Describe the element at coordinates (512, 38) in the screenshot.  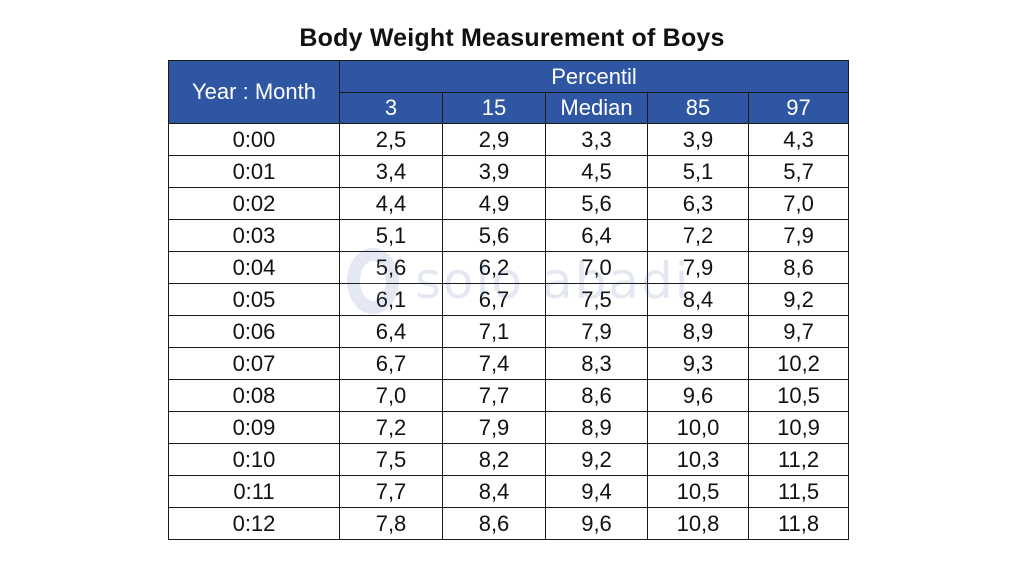
I see `page-title: Body Weight Measurement of Boys` at that location.